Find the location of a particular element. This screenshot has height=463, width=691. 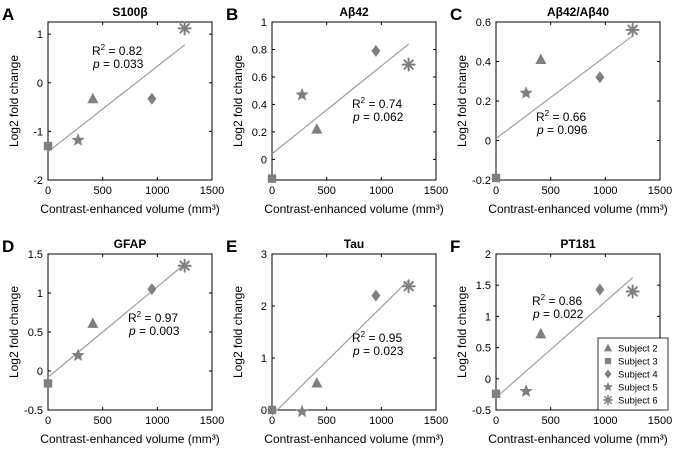

p-value-label: p = 0.003 is located at coordinates (154, 331).